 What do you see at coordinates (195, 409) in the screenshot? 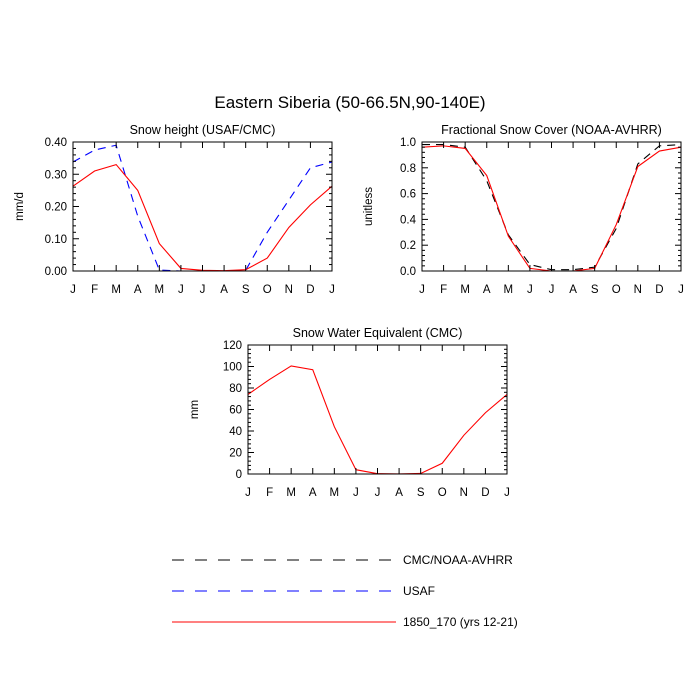
I see `y-axis-label: mm` at bounding box center [195, 409].